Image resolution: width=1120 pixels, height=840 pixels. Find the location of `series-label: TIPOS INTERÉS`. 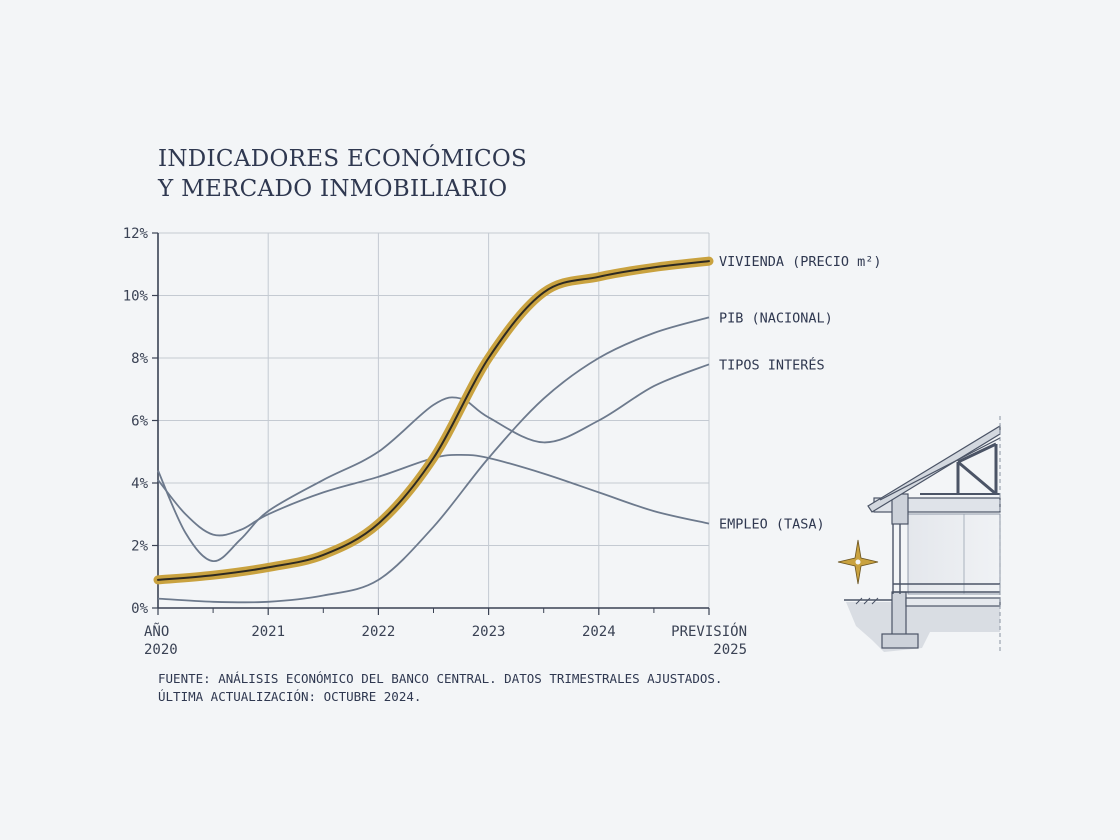

series-label: TIPOS INTERÉS is located at coordinates (772, 364).